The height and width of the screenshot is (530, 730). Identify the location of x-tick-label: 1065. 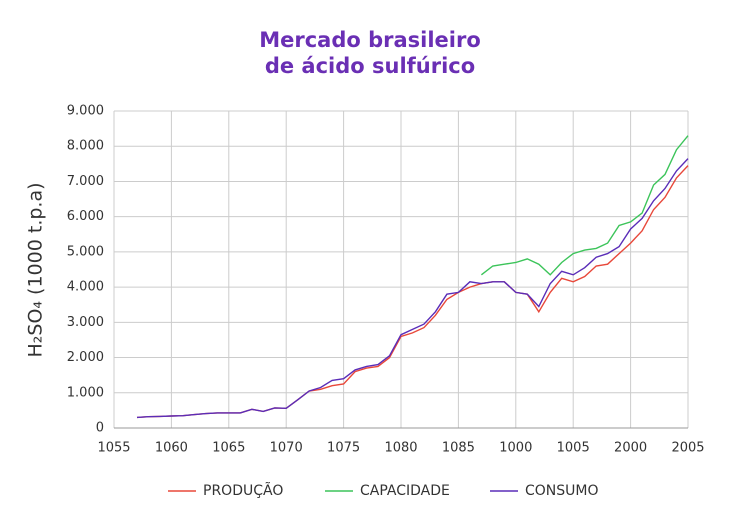
(228, 448).